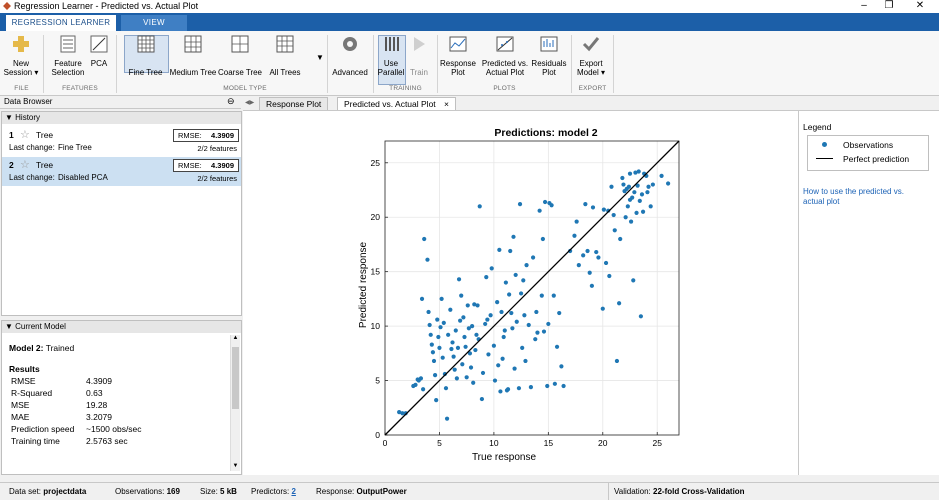 This screenshot has width=939, height=500. Describe the element at coordinates (61, 23) in the screenshot. I see `tab-regression-learner: REGRESSION LEARNER` at that location.